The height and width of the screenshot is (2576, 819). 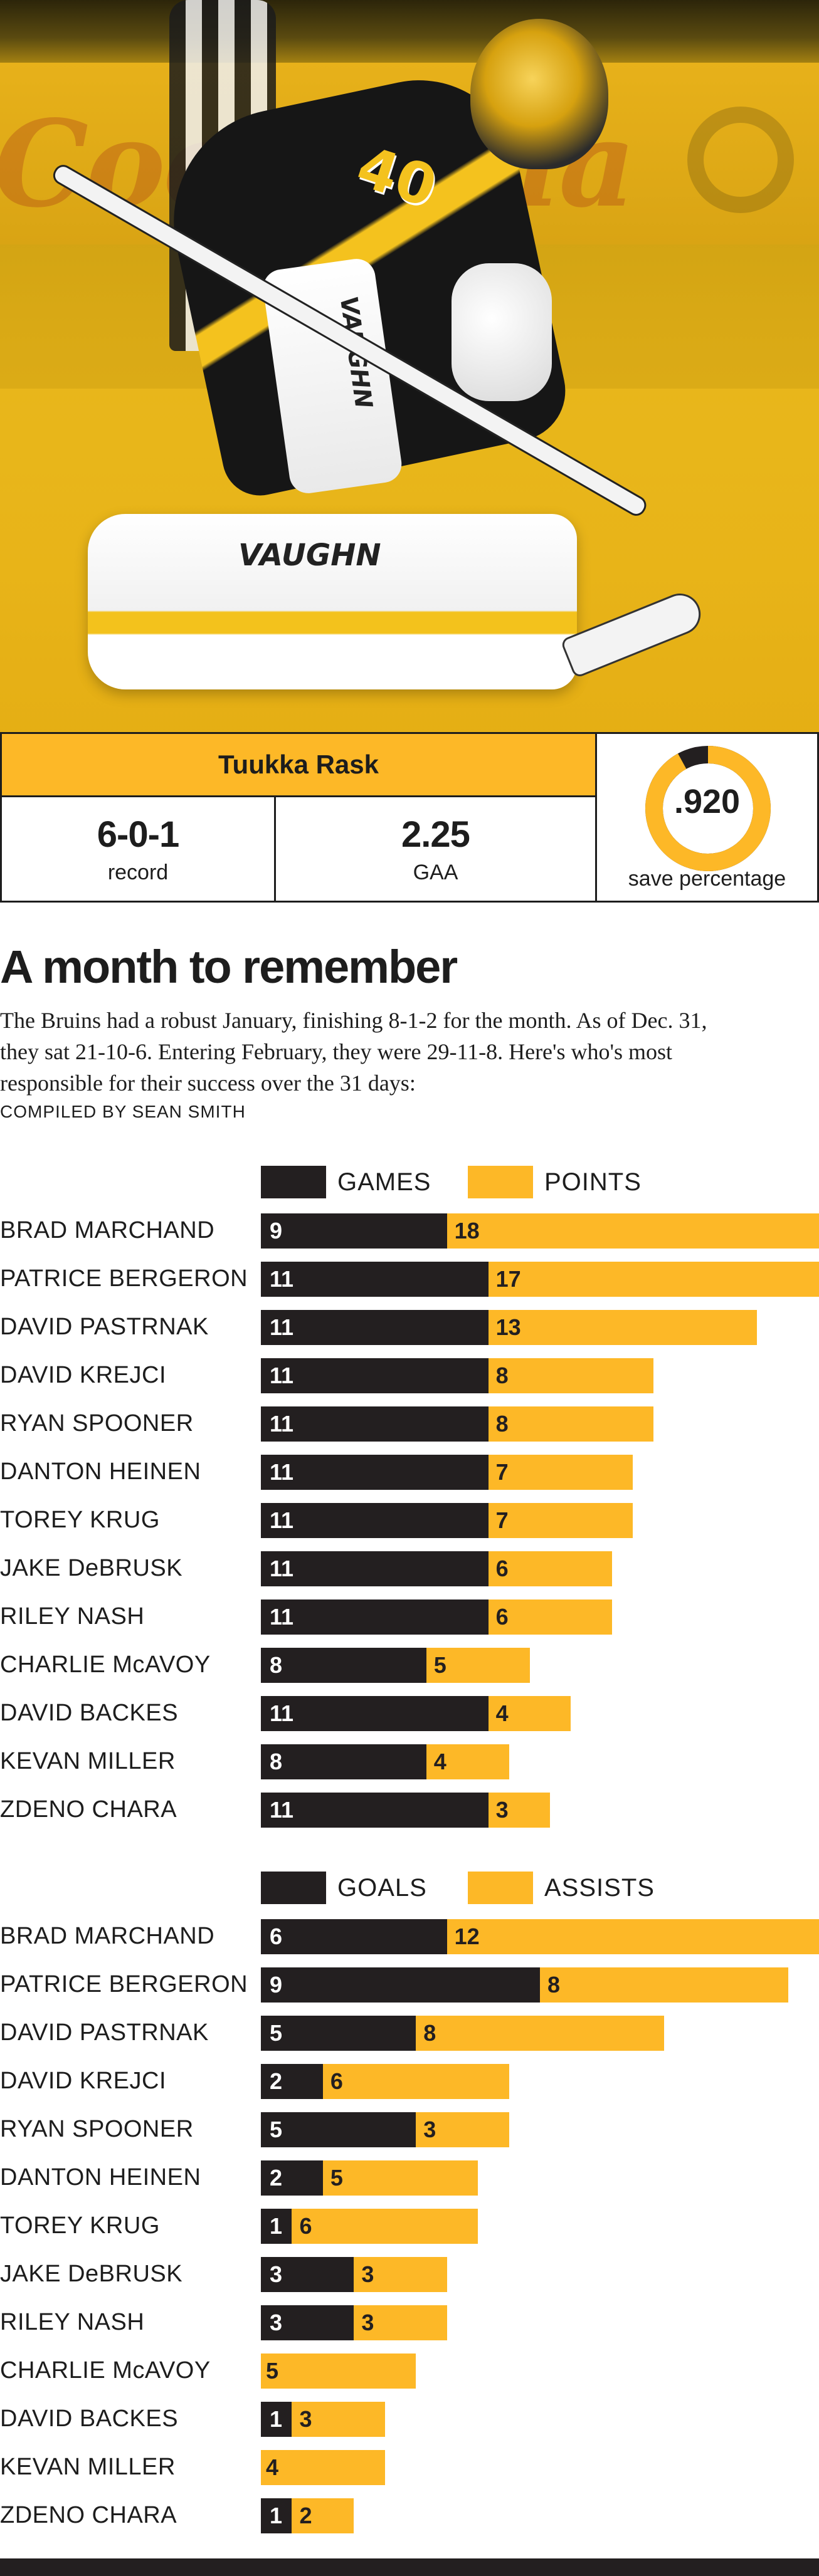 What do you see at coordinates (502, 1810) in the screenshot?
I see `value-label-points: 3` at bounding box center [502, 1810].